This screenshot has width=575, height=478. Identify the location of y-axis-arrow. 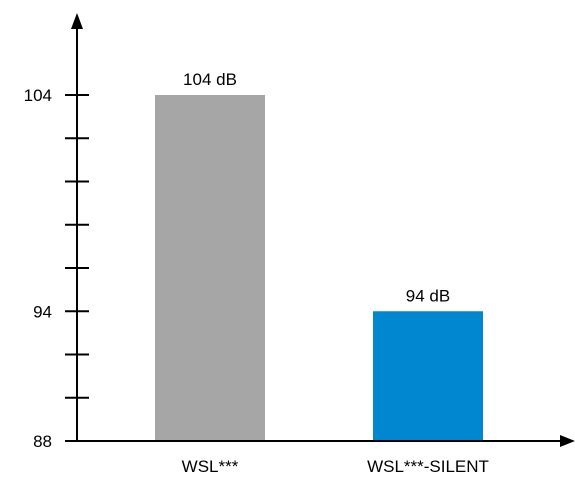
(77, 21).